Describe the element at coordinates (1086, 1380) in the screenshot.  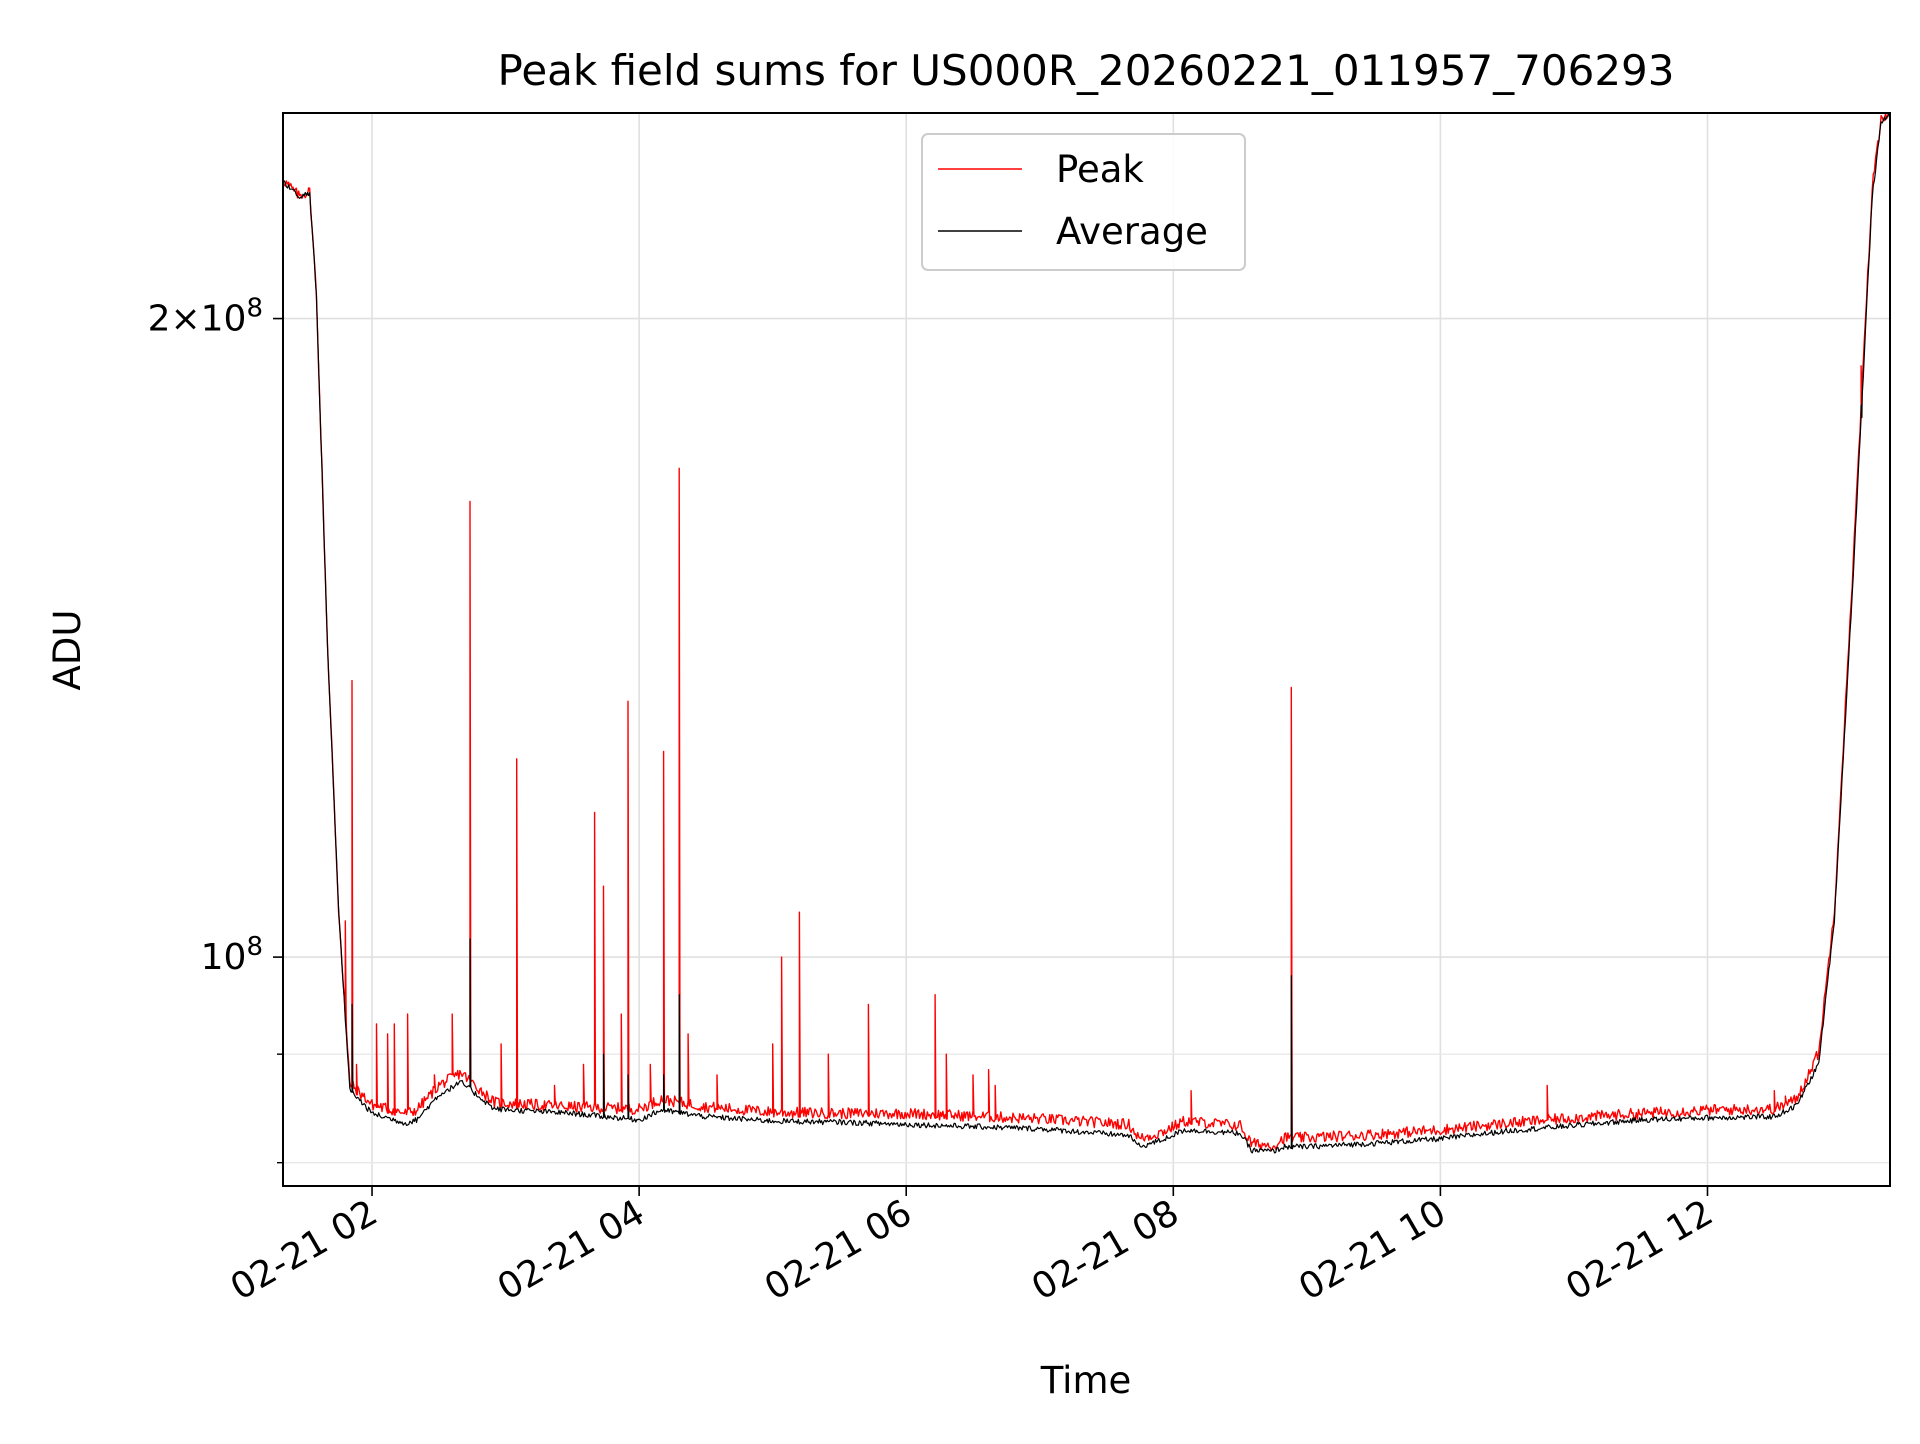
I see `x-axis-label: Time` at that location.